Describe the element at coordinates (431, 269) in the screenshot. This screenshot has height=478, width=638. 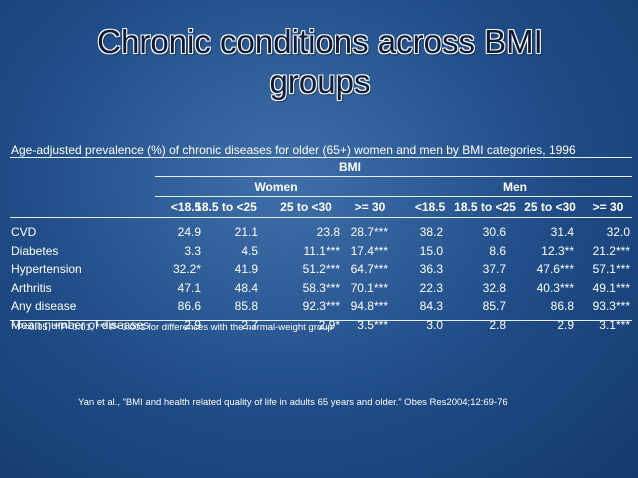
I see `table-cell: 36.3` at that location.